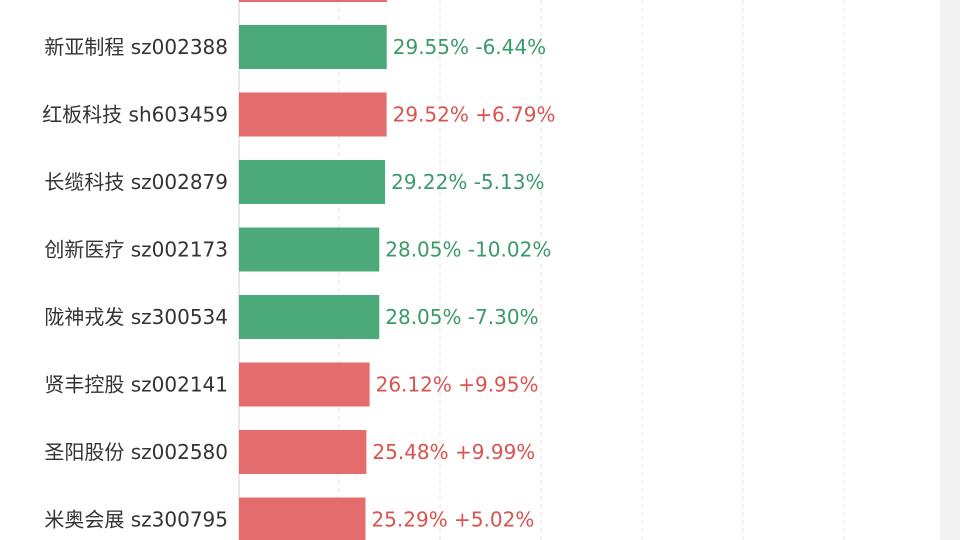 The image size is (960, 540). Describe the element at coordinates (136, 250) in the screenshot. I see `category-label: 创新医疗 sz002173` at that location.